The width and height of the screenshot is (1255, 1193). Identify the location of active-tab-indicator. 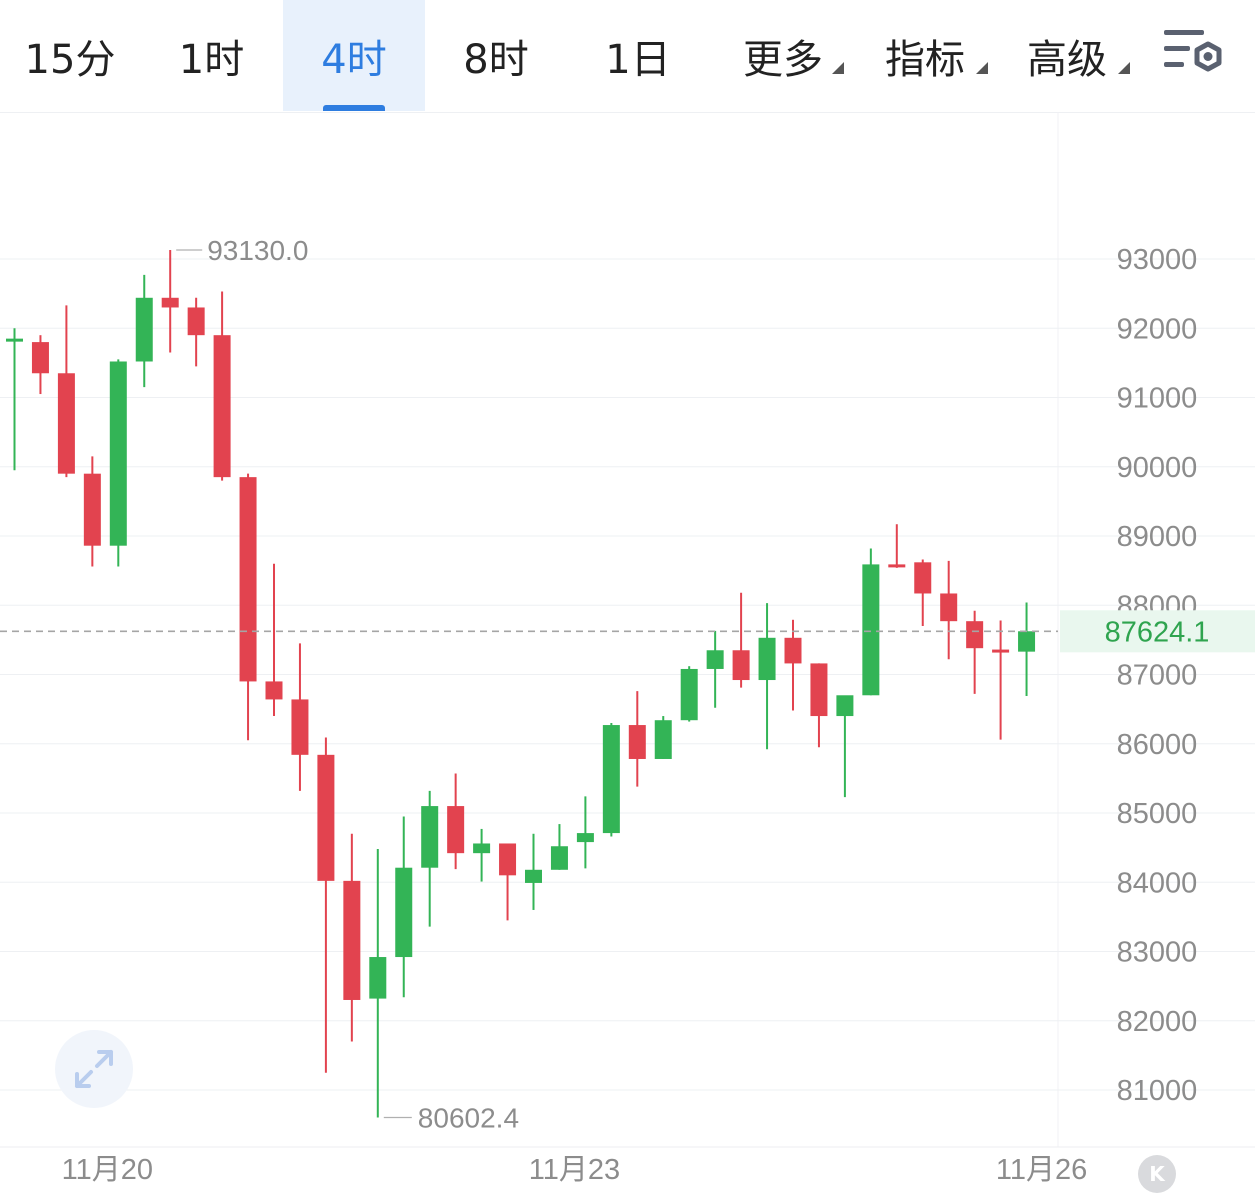
(354, 108).